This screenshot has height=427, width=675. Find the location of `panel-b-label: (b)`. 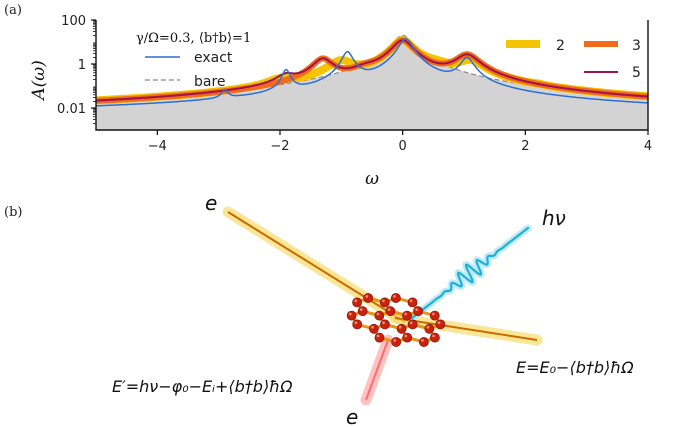

panel-b-label: (b) is located at coordinates (13, 212).